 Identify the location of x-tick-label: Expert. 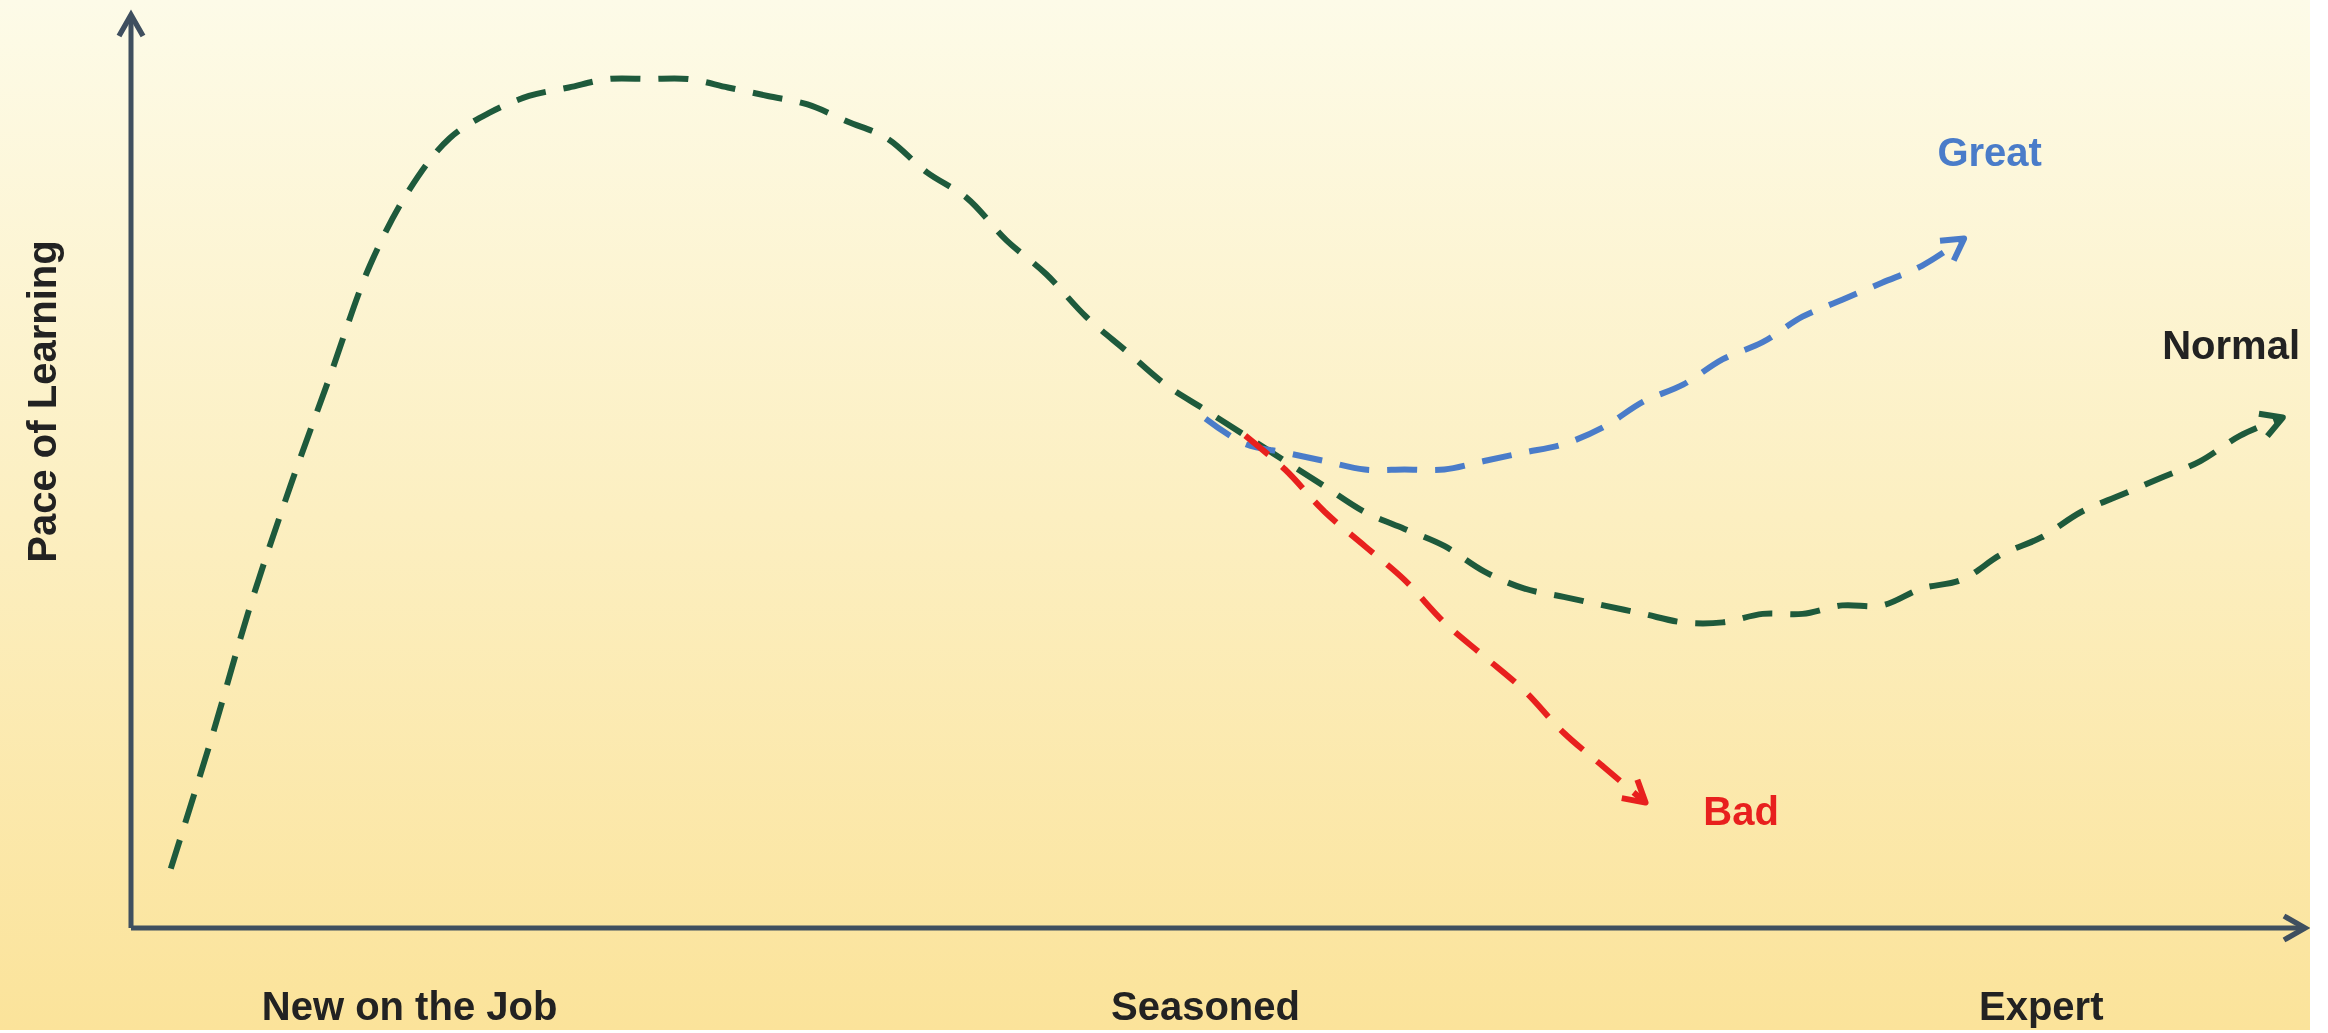
(2041, 1006).